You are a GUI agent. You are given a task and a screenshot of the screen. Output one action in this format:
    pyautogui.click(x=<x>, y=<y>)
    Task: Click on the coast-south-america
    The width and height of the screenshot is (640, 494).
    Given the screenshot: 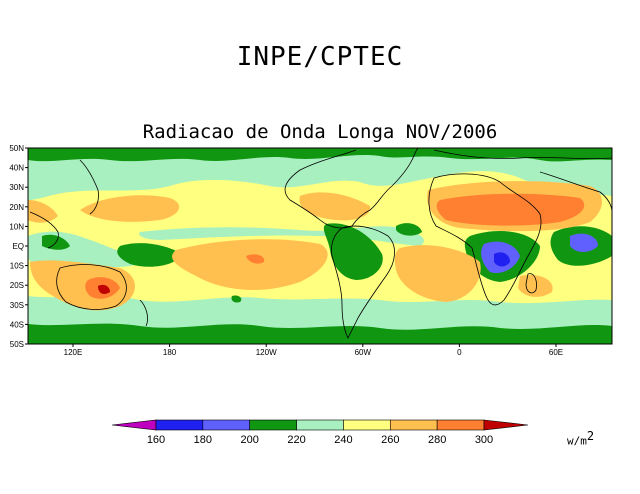 What is the action you would take?
    pyautogui.click(x=363, y=282)
    